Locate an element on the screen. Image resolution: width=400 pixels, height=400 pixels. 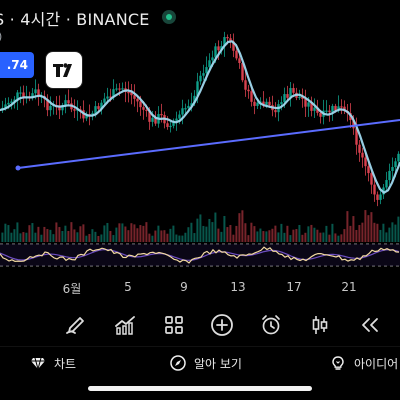
candle-icon is located at coordinates (320, 325).